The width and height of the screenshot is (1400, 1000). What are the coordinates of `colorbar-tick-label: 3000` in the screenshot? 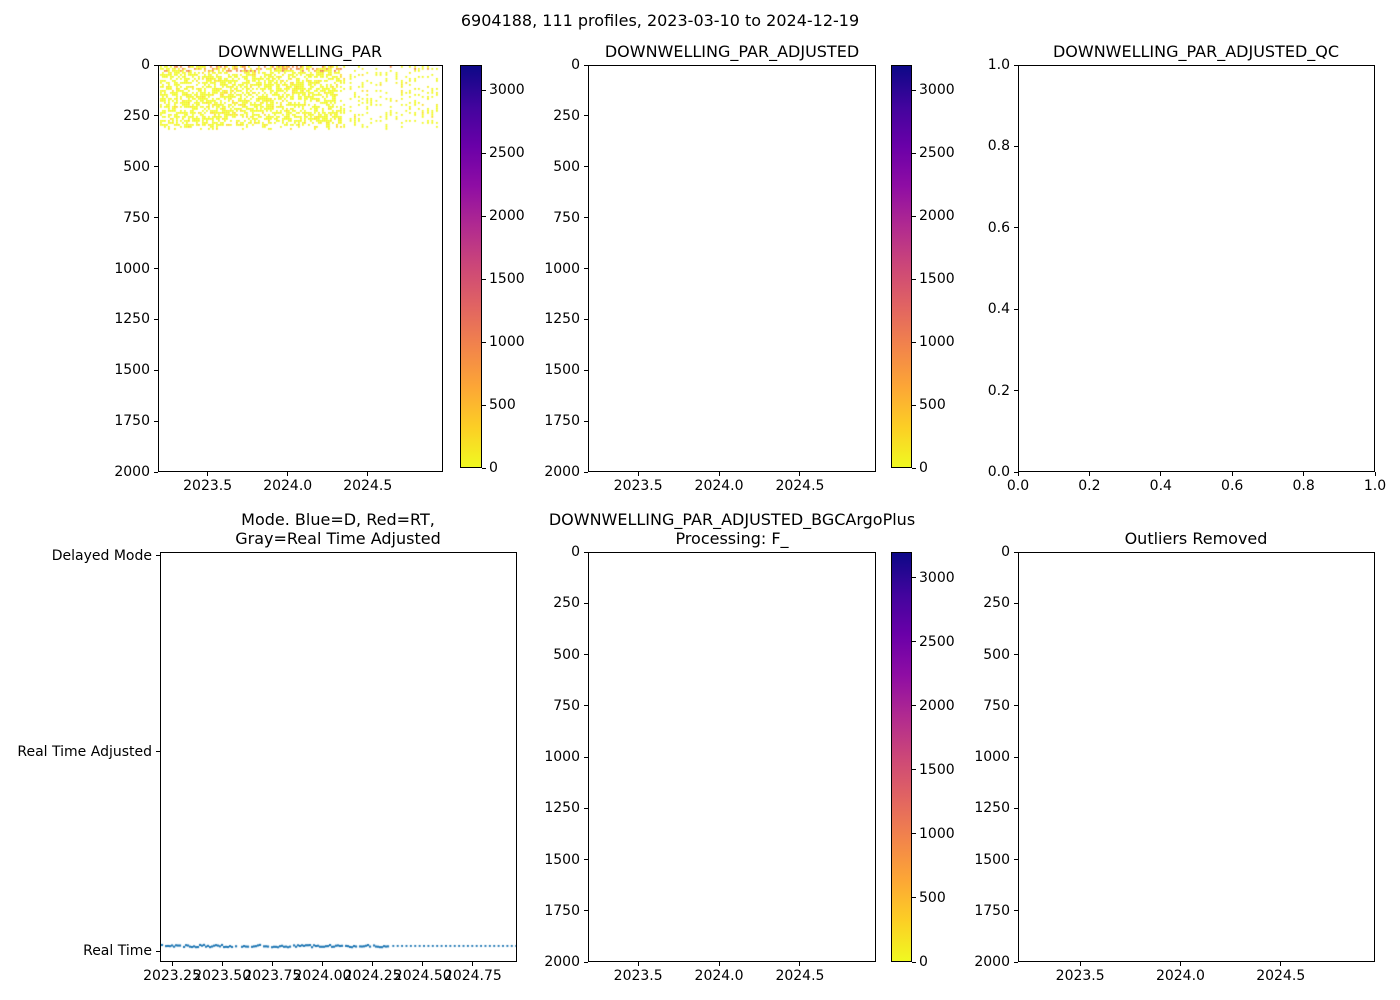 It's located at (937, 90).